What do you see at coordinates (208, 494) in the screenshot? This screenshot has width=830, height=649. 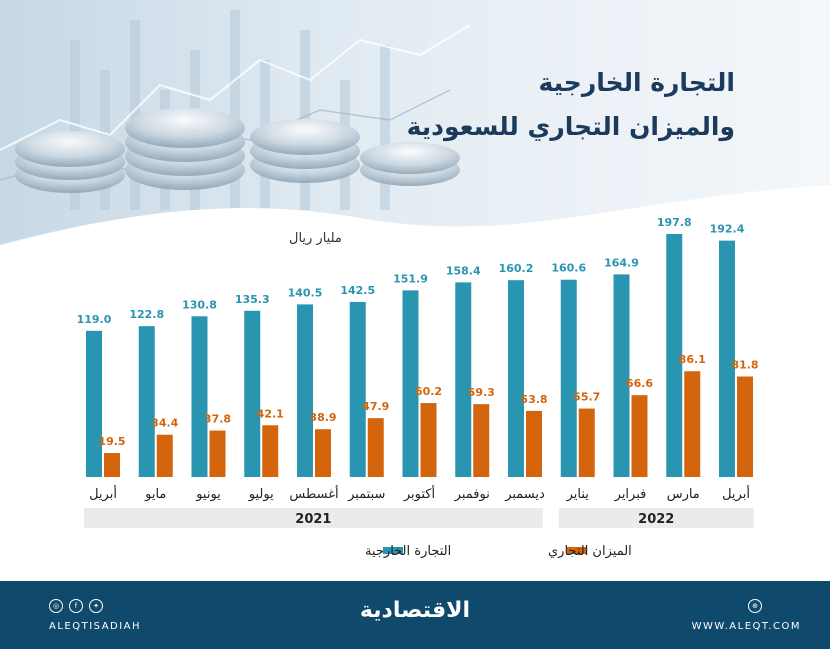 I see `month-label: يونيو` at bounding box center [208, 494].